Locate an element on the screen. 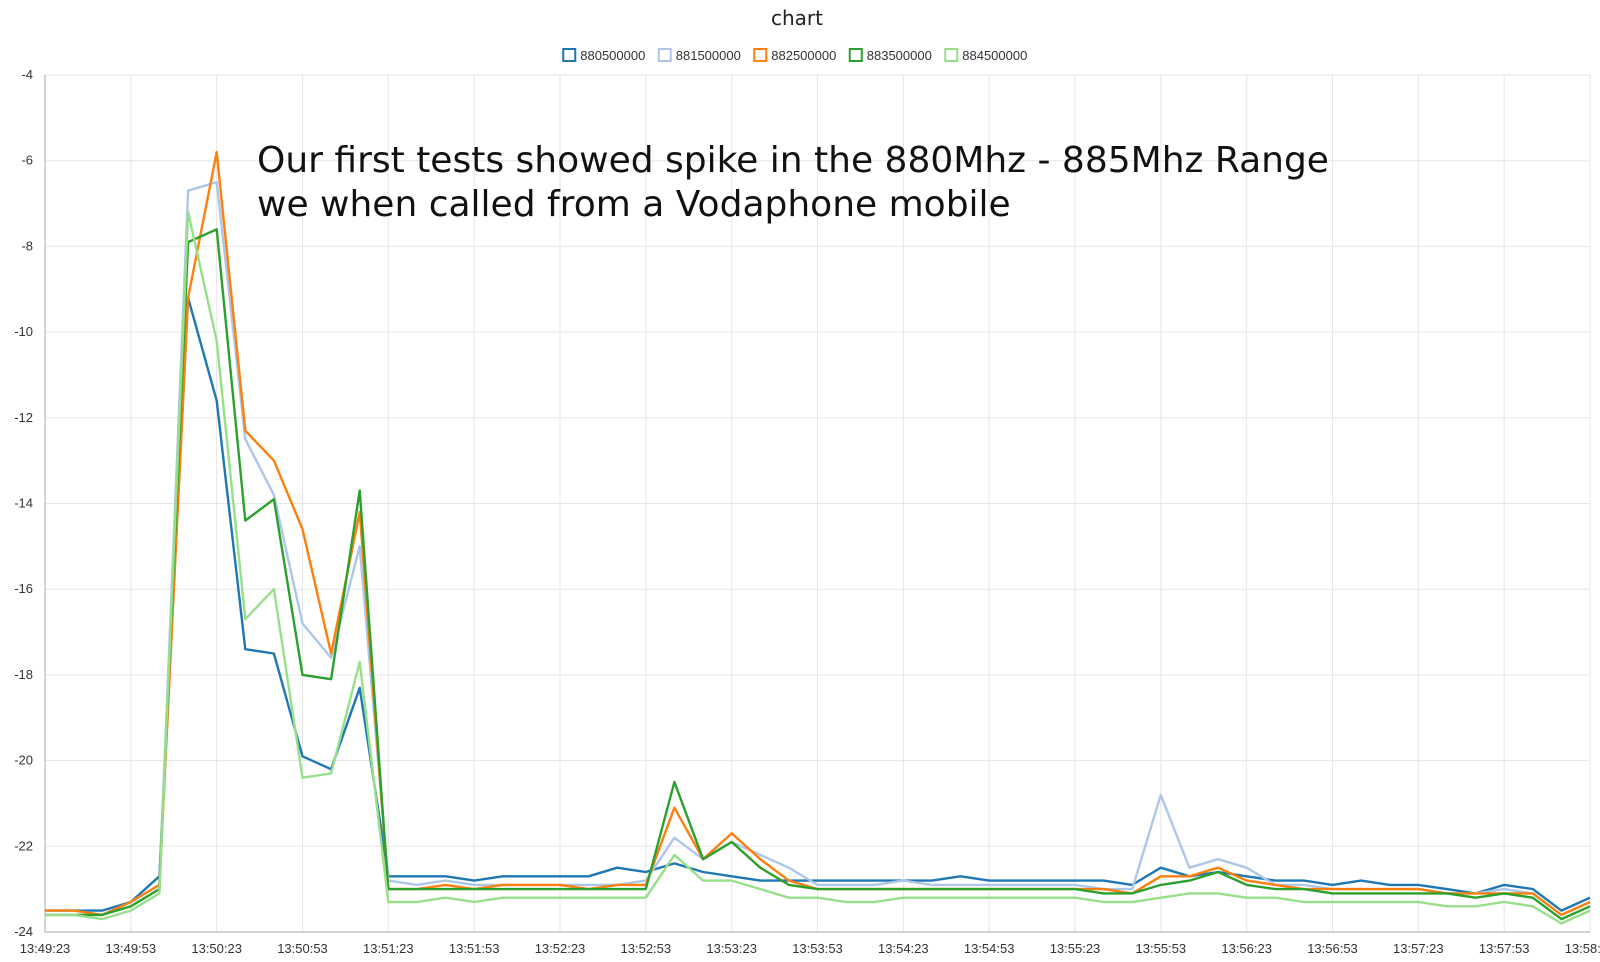 The width and height of the screenshot is (1600, 962). legend-label-882500000: 882500000 is located at coordinates (803, 55).